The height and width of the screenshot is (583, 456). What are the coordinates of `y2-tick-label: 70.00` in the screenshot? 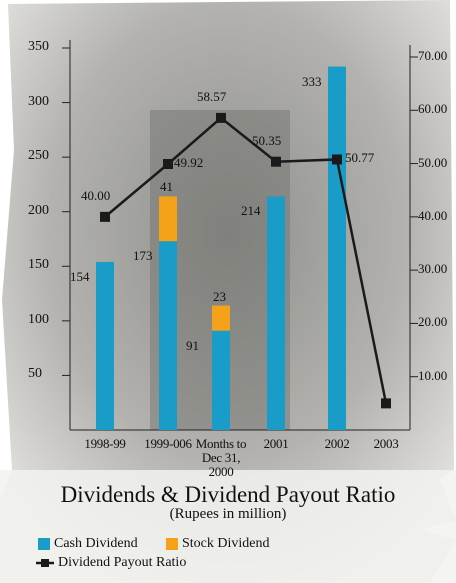 It's located at (433, 55).